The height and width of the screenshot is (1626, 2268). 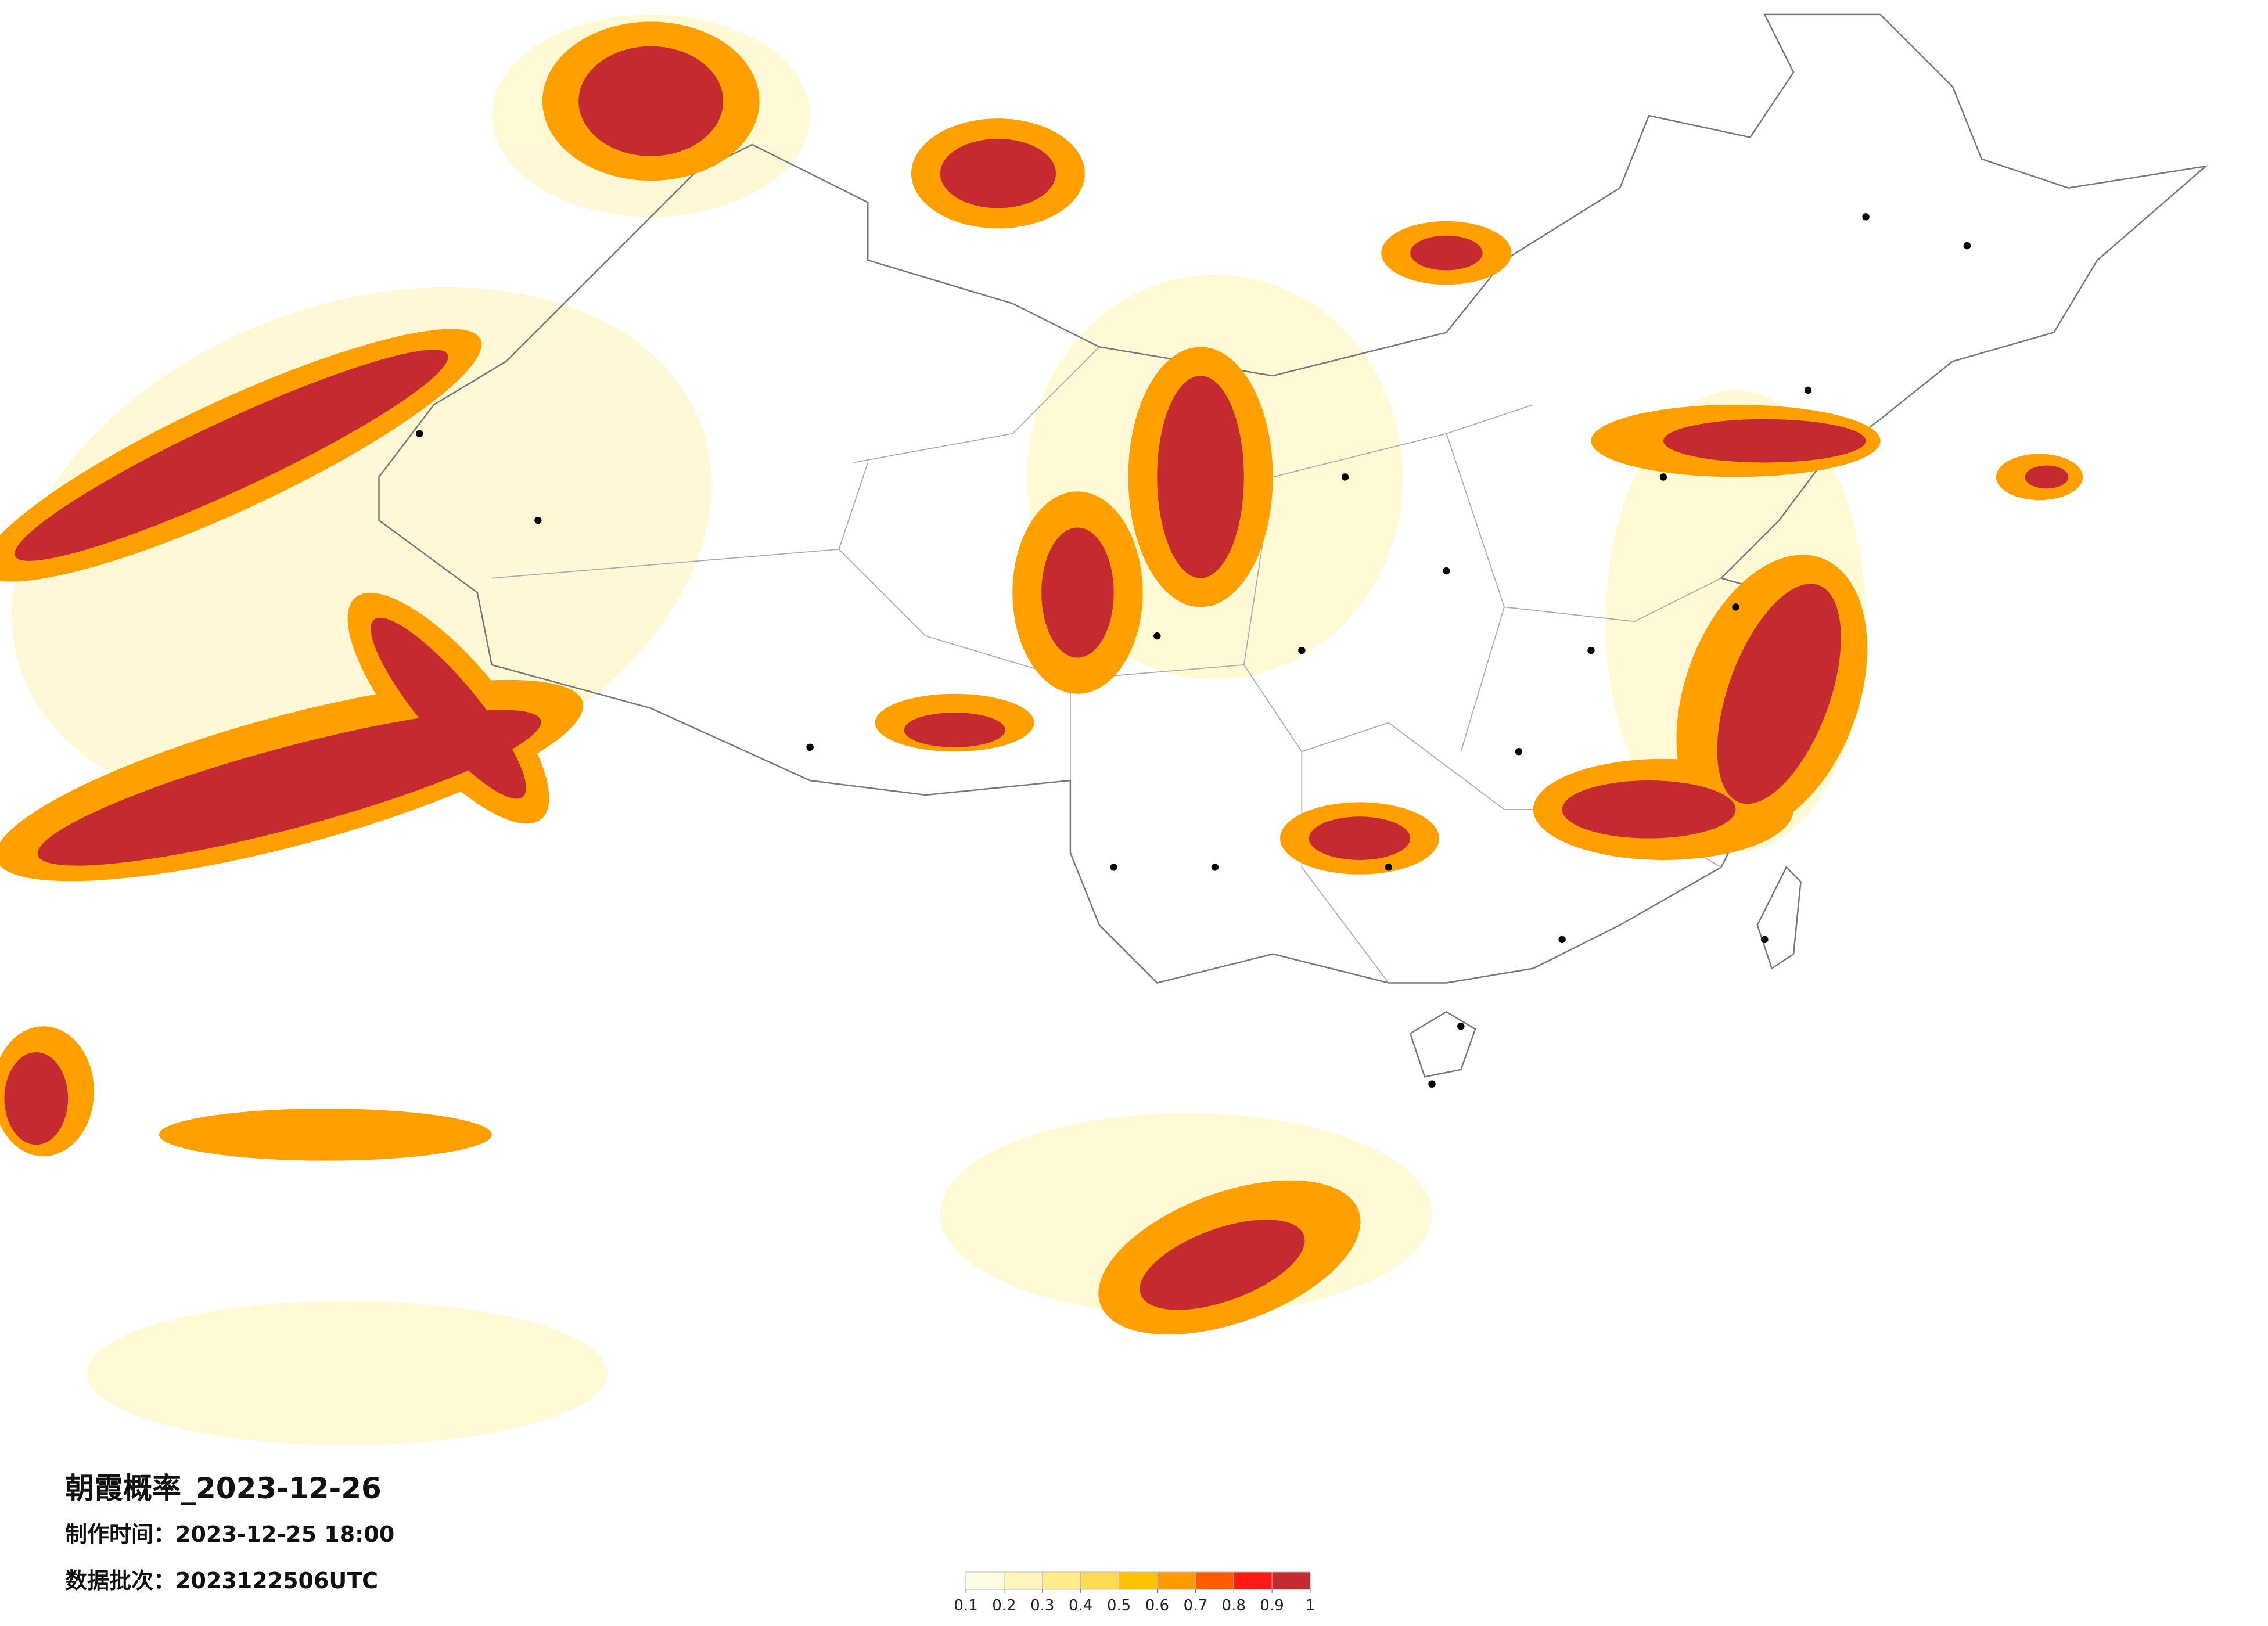 What do you see at coordinates (1442, 1044) in the screenshot?
I see `hainan` at bounding box center [1442, 1044].